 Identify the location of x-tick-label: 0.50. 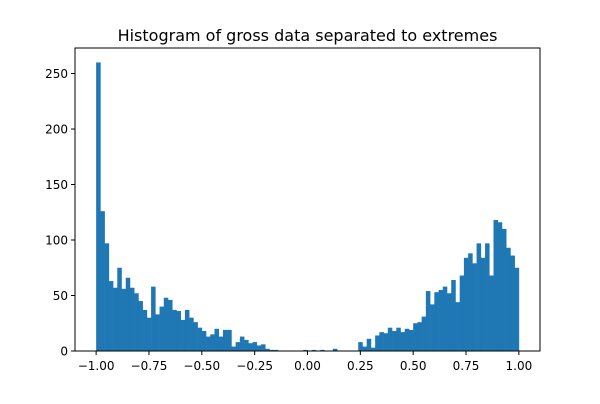
(413, 366).